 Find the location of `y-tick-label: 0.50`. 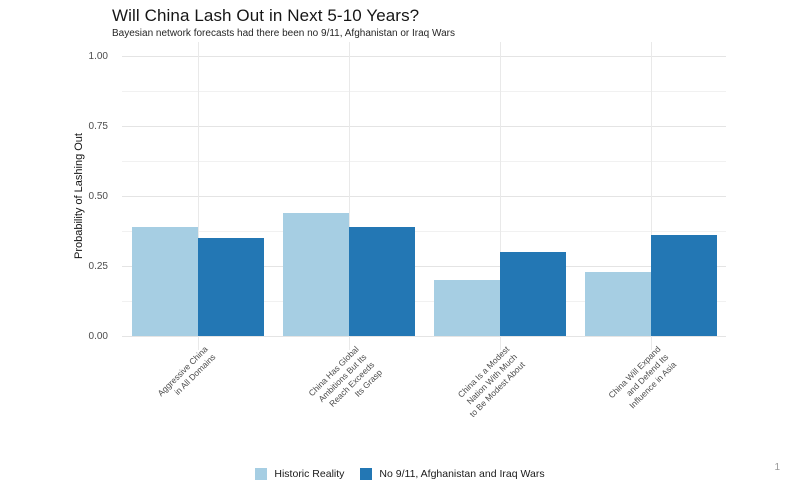

y-tick-label: 0.50 is located at coordinates (98, 196).